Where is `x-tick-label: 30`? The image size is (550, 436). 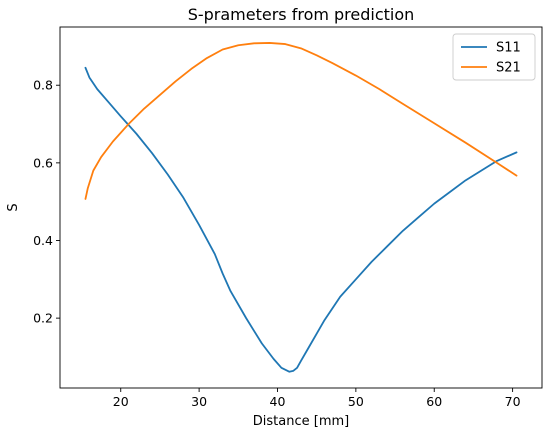 x-tick-label: 30 is located at coordinates (199, 401).